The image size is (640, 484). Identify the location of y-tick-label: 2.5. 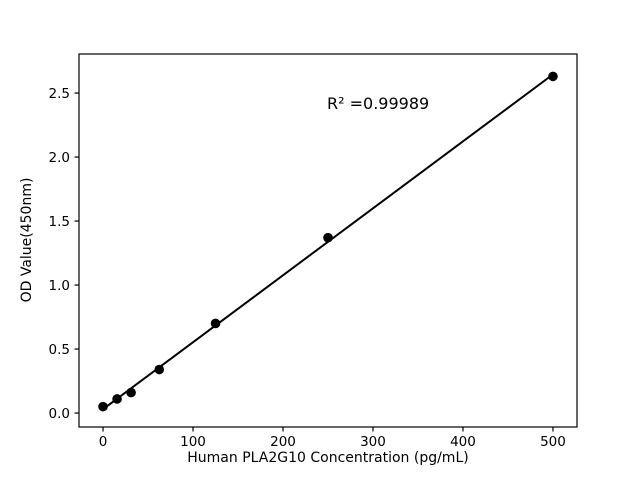
(59, 94).